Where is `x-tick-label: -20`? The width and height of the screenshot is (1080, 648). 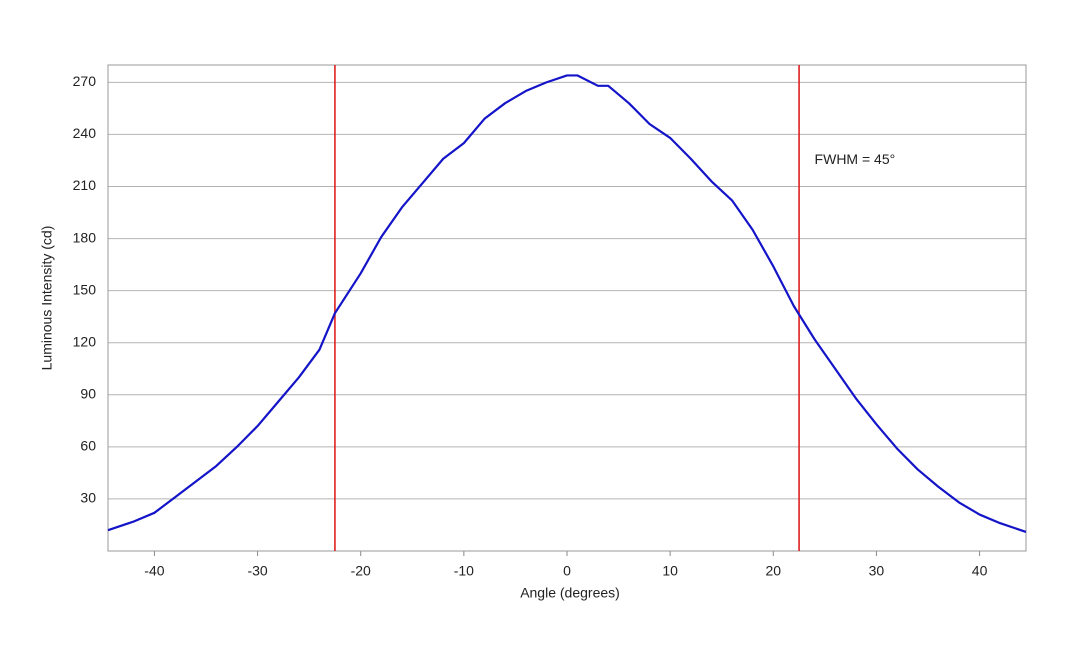 x-tick-label: -20 is located at coordinates (361, 571).